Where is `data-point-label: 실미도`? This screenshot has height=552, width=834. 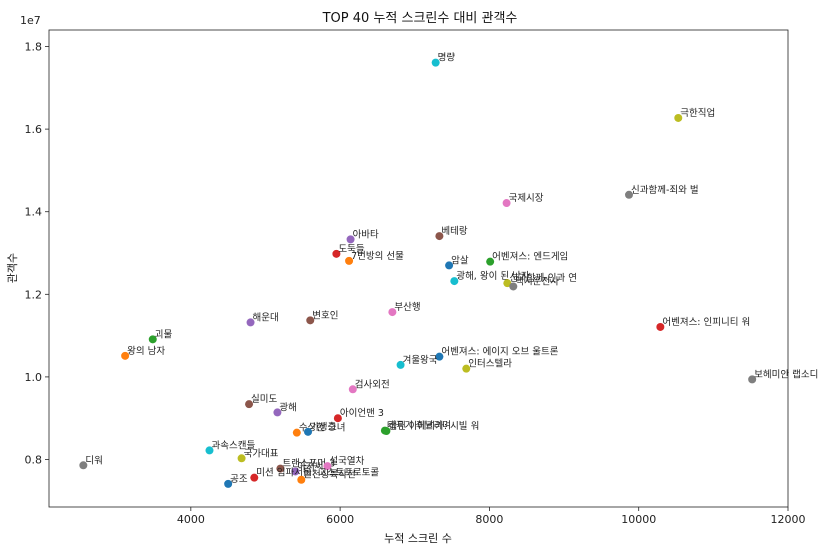
data-point-label: 실미도 is located at coordinates (264, 399).